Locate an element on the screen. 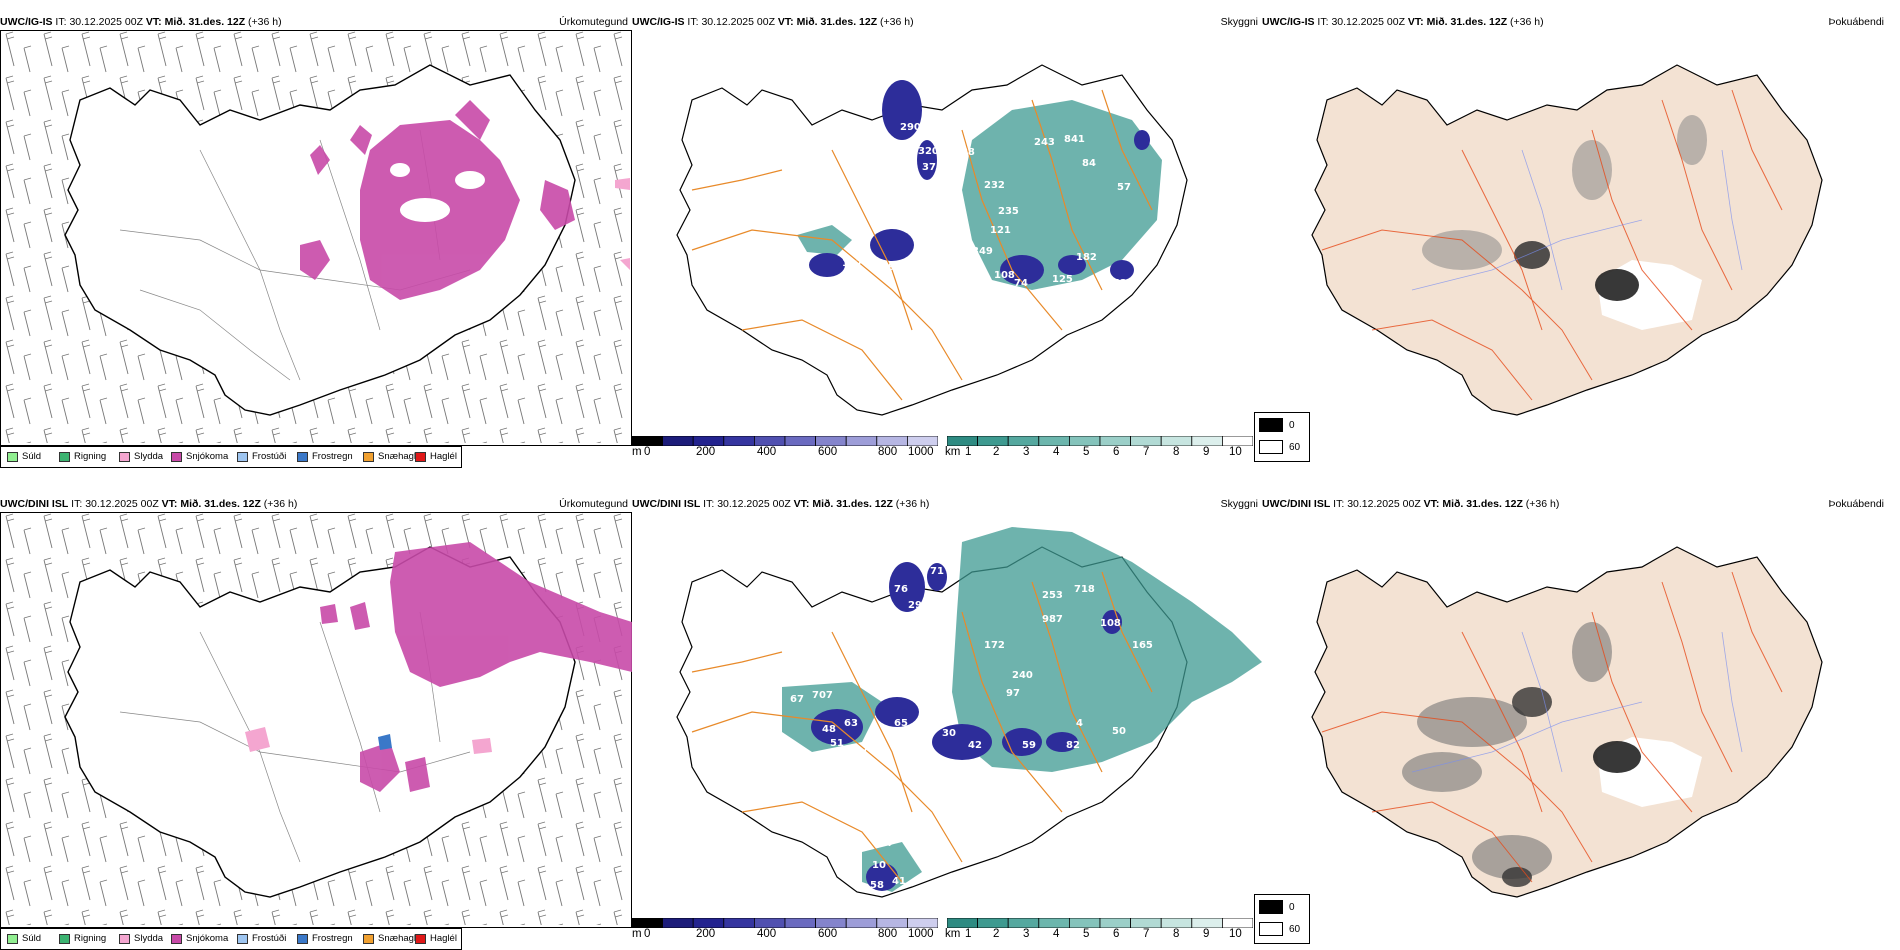 The image size is (1900, 950). vis-value: 74 is located at coordinates (1021, 283).